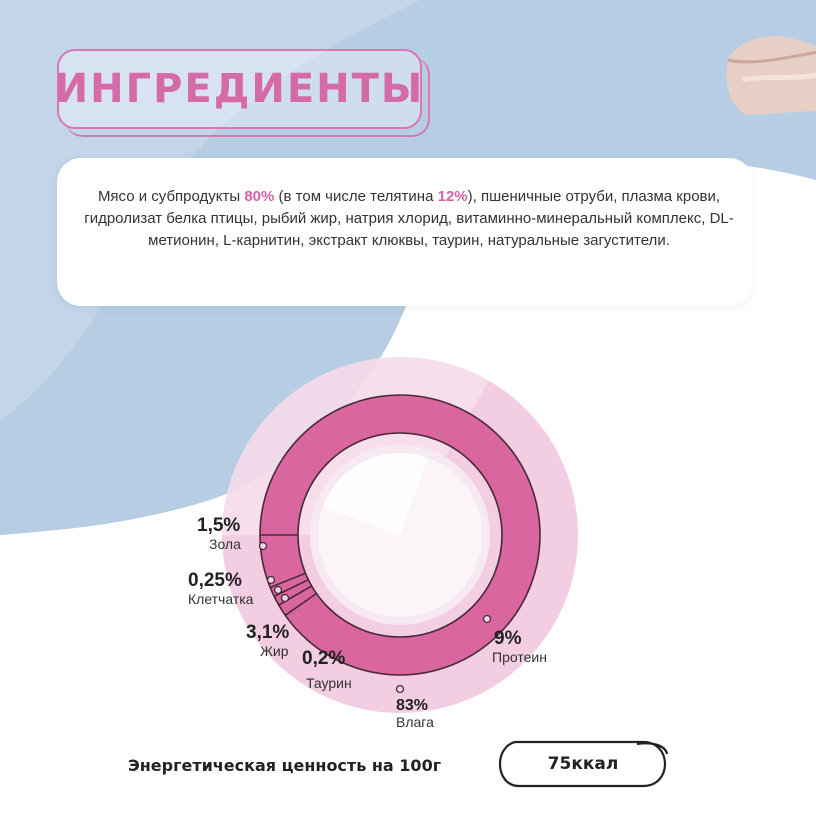  Describe the element at coordinates (412, 705) in the screenshot. I see `moisture-value: 83%` at that location.